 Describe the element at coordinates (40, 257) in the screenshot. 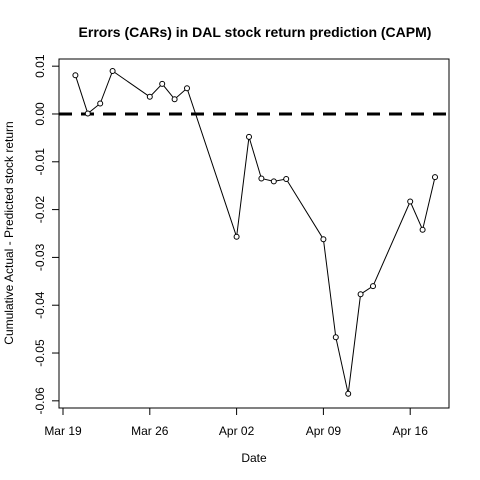

I see `y-tick-label: -0.03` at that location.